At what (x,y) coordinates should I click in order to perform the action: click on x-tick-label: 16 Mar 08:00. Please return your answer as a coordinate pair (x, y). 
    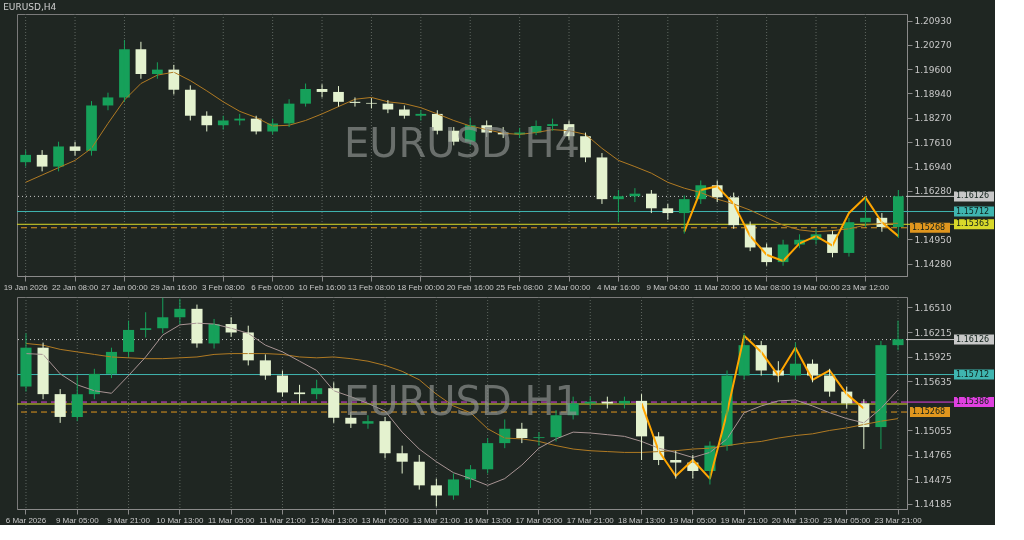
    Looking at the image, I should click on (767, 287).